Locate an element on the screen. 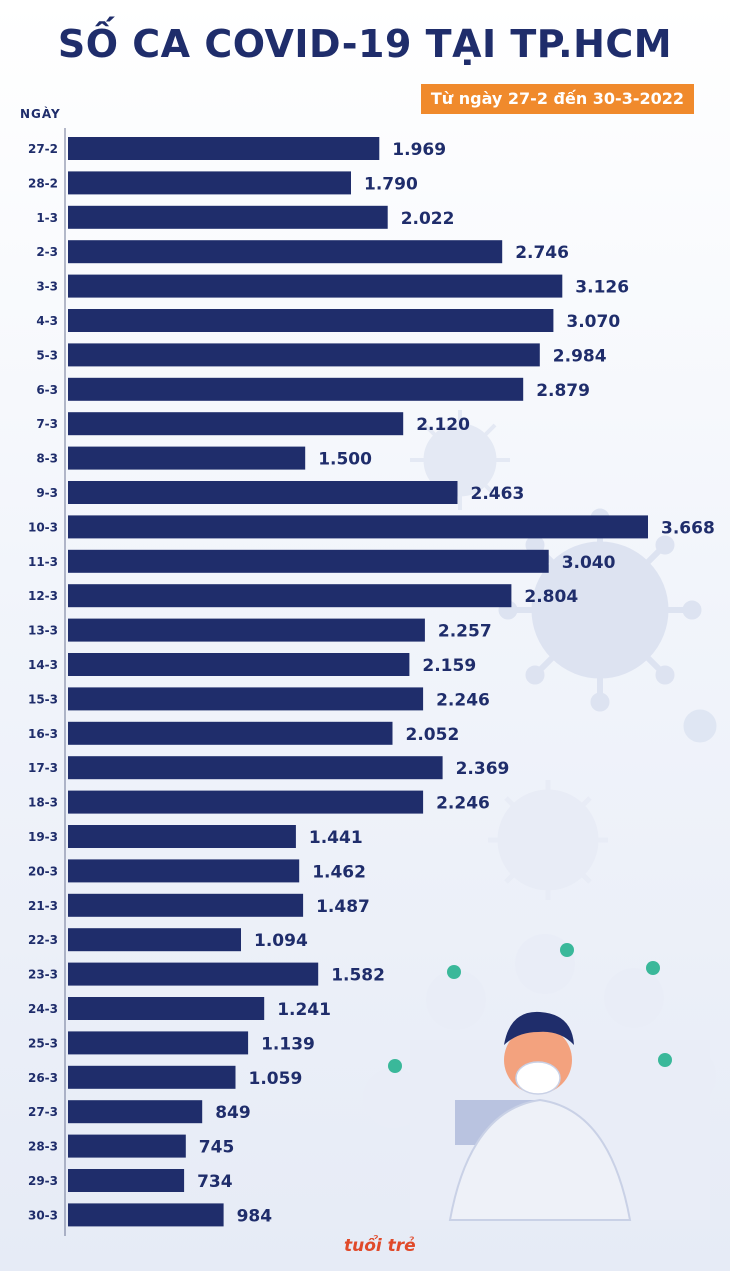 The width and height of the screenshot is (730, 1271). virus-icon-large is located at coordinates (600, 610).